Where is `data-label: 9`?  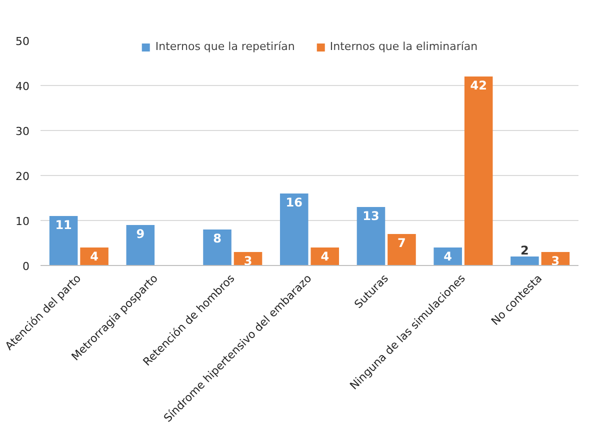
data-label: 9 is located at coordinates (140, 234).